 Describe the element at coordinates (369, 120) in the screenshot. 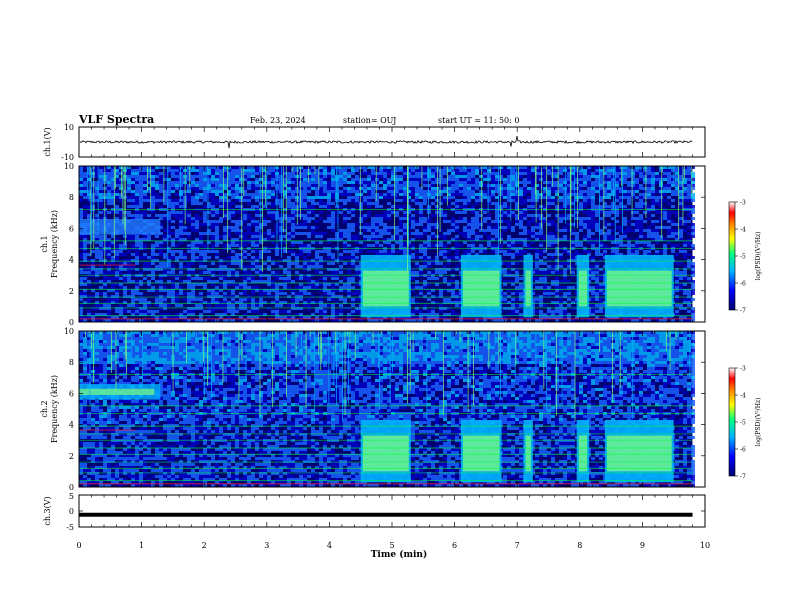

I see `station-label: station= OUJ` at that location.